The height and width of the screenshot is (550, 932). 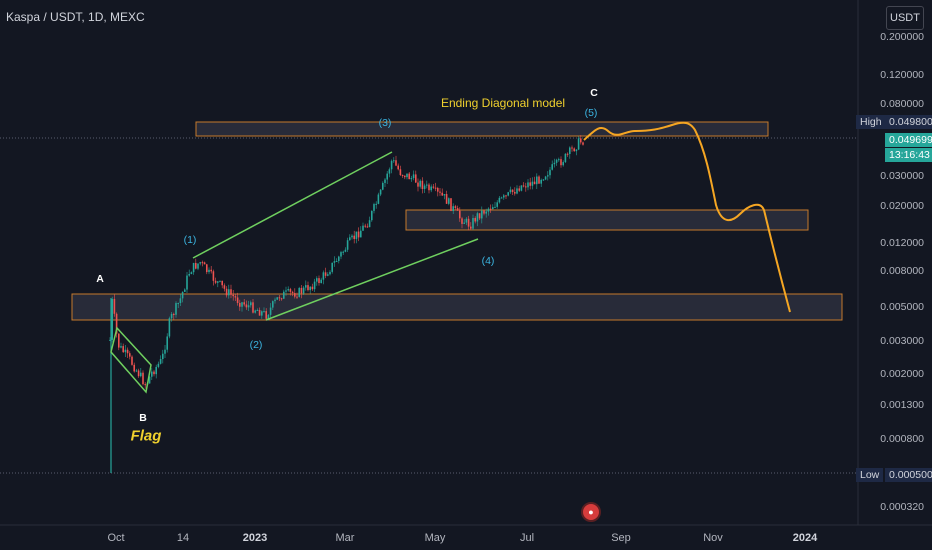 What do you see at coordinates (292, 205) in the screenshot?
I see `diagonal-upper-trendline` at bounding box center [292, 205].